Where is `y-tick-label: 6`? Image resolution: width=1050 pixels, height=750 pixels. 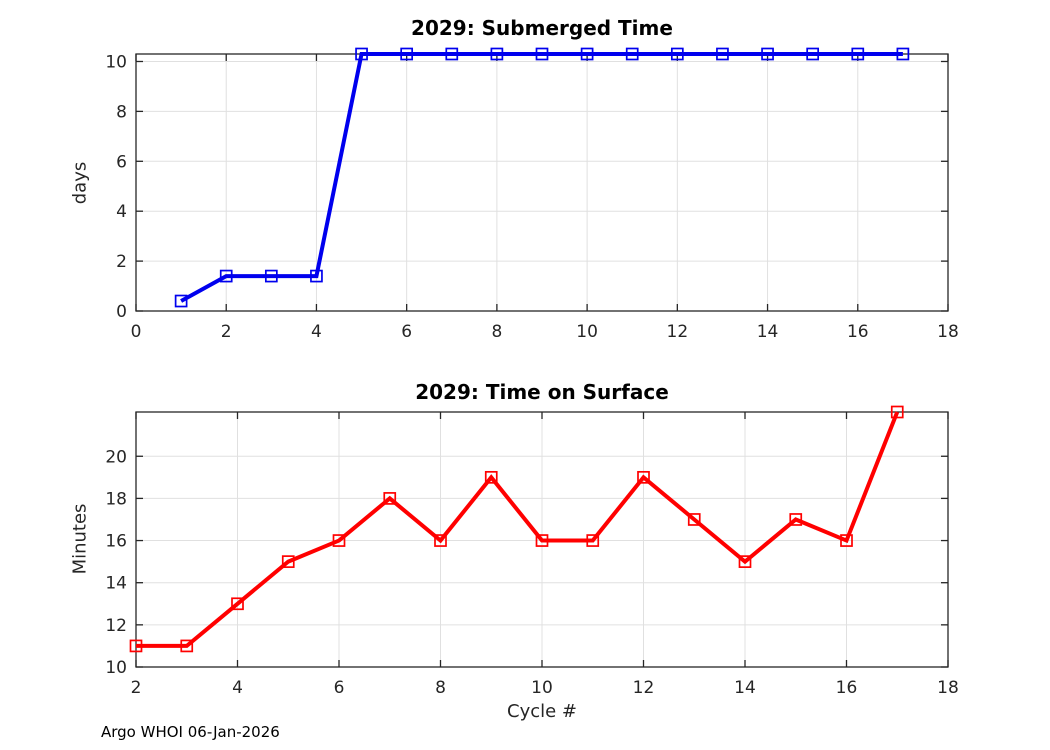 y-tick-label: 6 is located at coordinates (121, 162).